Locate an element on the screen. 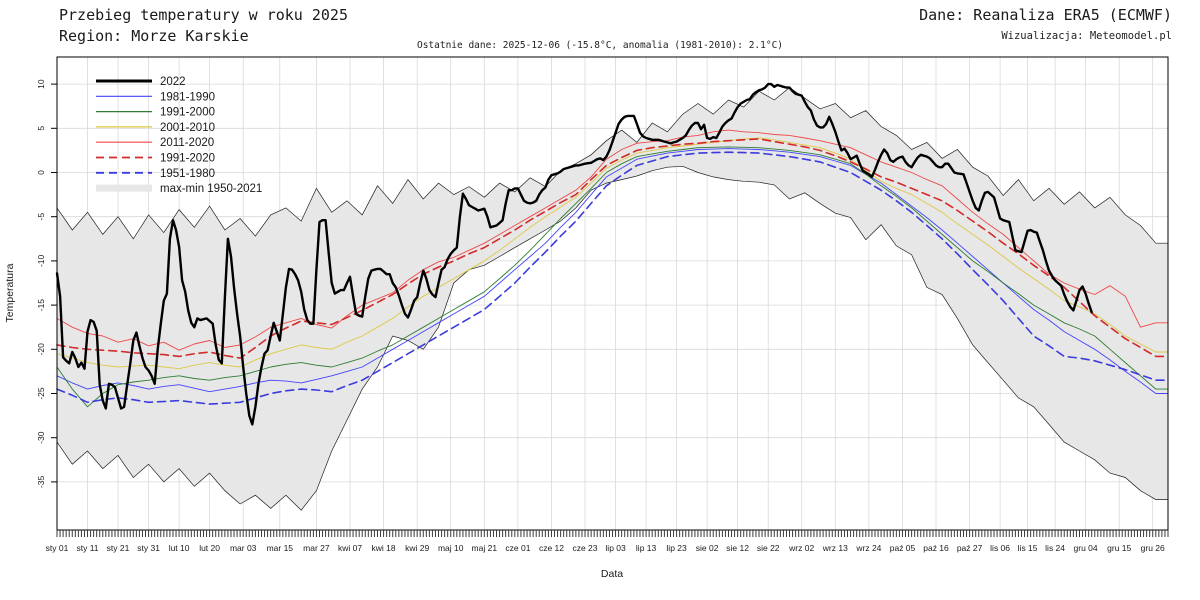  y-axis-title: Temperatura is located at coordinates (10, 292).